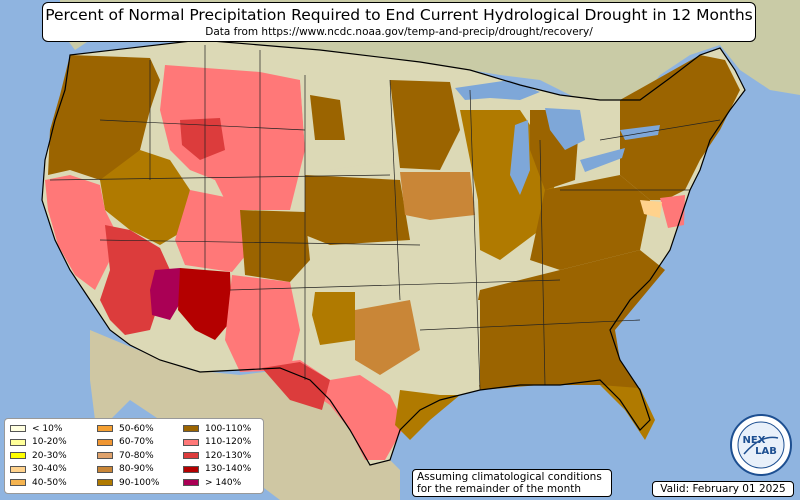  Describe the element at coordinates (367, 268) in the screenshot. I see `region-oklahoma` at that location.